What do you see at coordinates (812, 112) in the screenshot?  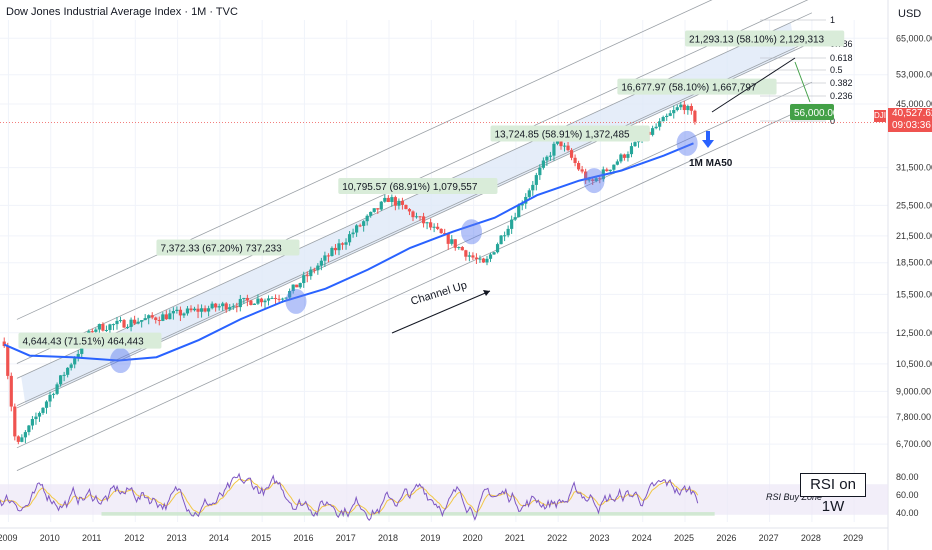 I see `target-box` at bounding box center [812, 112].